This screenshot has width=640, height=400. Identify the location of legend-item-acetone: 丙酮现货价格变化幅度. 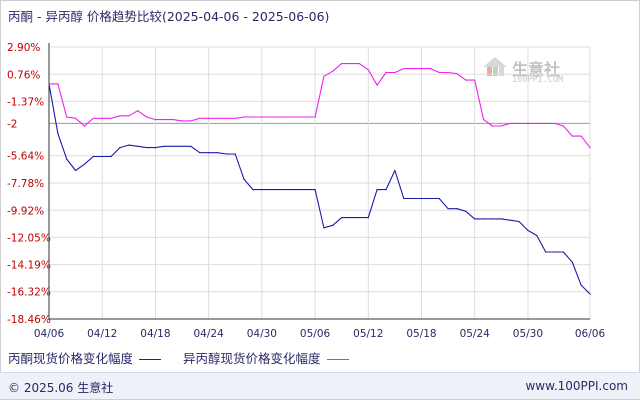
(85, 357).